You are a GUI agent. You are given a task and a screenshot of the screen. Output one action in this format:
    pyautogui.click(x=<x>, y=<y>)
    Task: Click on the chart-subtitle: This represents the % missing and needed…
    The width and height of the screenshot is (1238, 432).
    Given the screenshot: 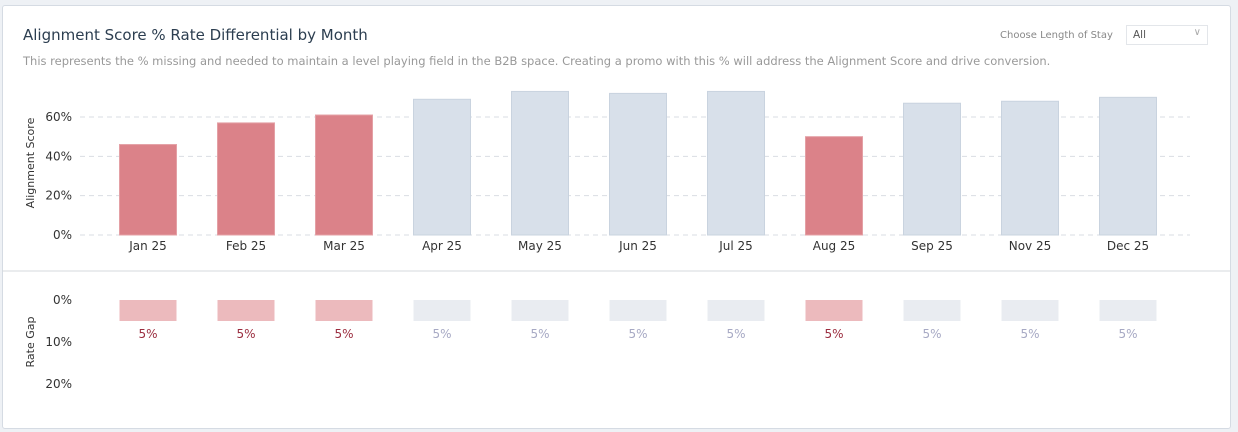 What is the action you would take?
    pyautogui.click(x=537, y=61)
    